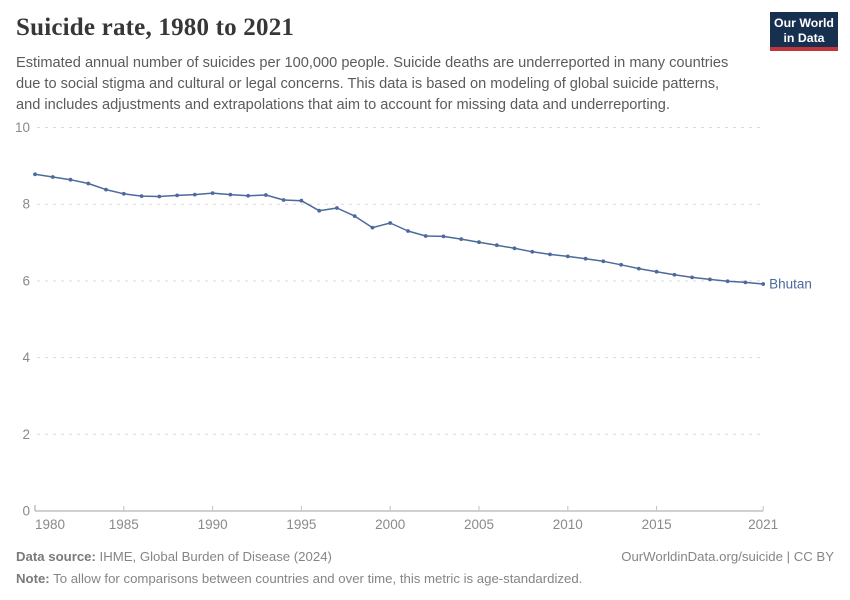  Describe the element at coordinates (390, 524) in the screenshot. I see `x-axis-tick-label: 2000` at that location.